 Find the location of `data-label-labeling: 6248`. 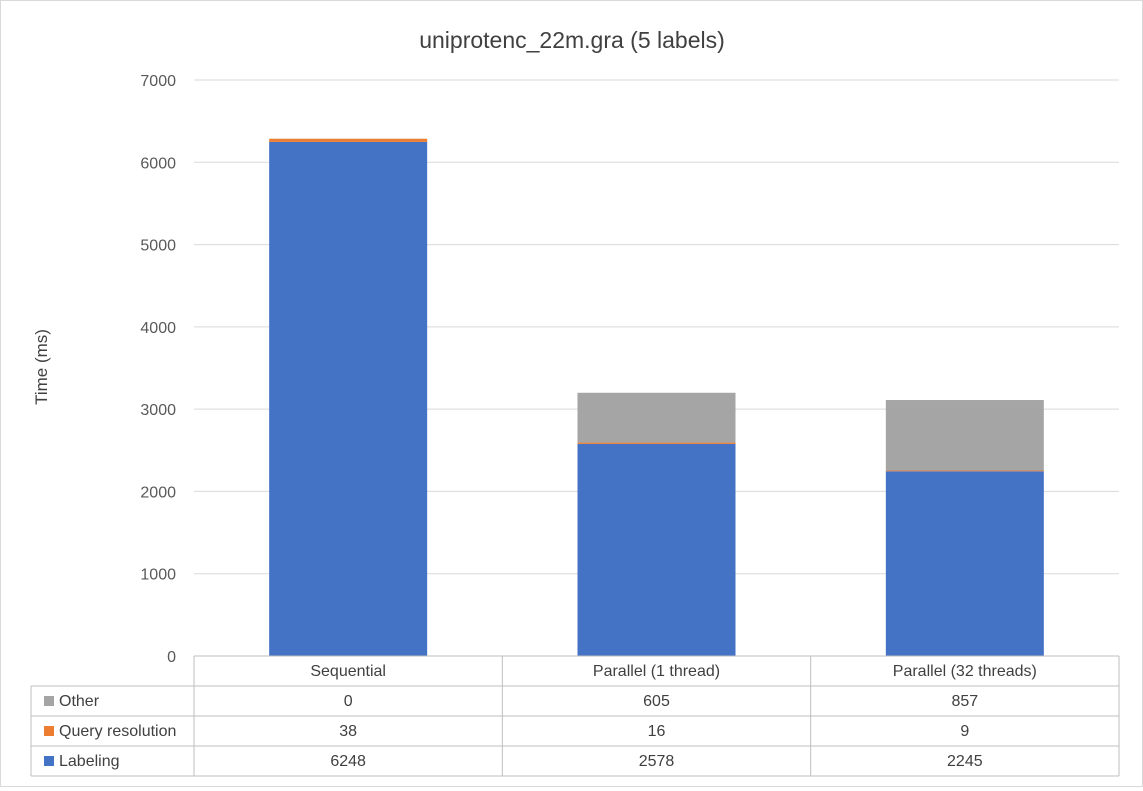

data-label-labeling: 6248 is located at coordinates (348, 761).